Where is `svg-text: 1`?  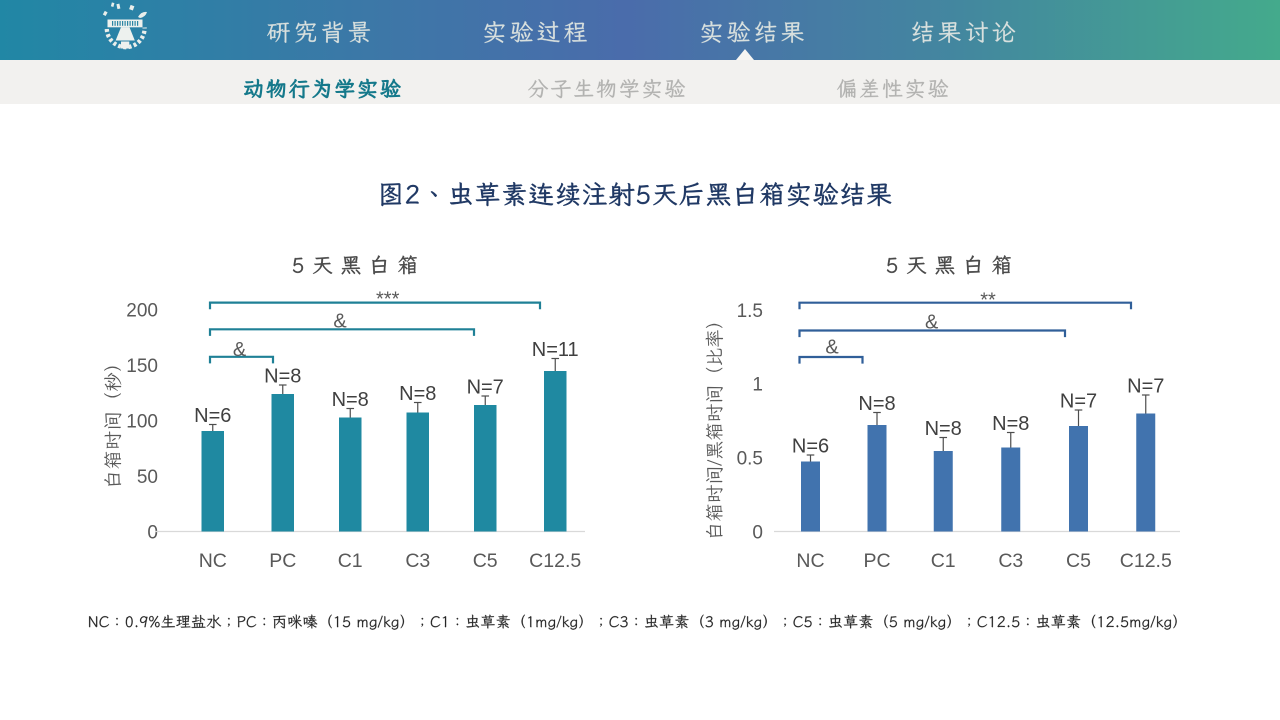 svg-text: 1 is located at coordinates (757, 385).